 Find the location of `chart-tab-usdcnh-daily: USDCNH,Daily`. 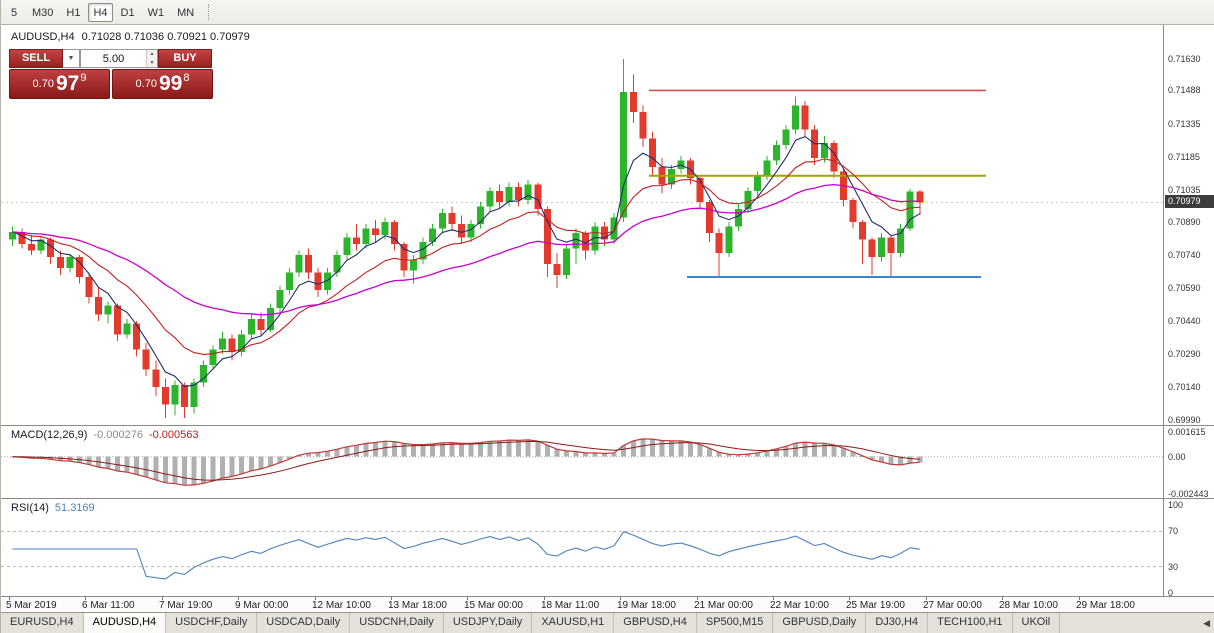

chart-tab-usdcnh-daily: USDCNH,Daily is located at coordinates (397, 623).